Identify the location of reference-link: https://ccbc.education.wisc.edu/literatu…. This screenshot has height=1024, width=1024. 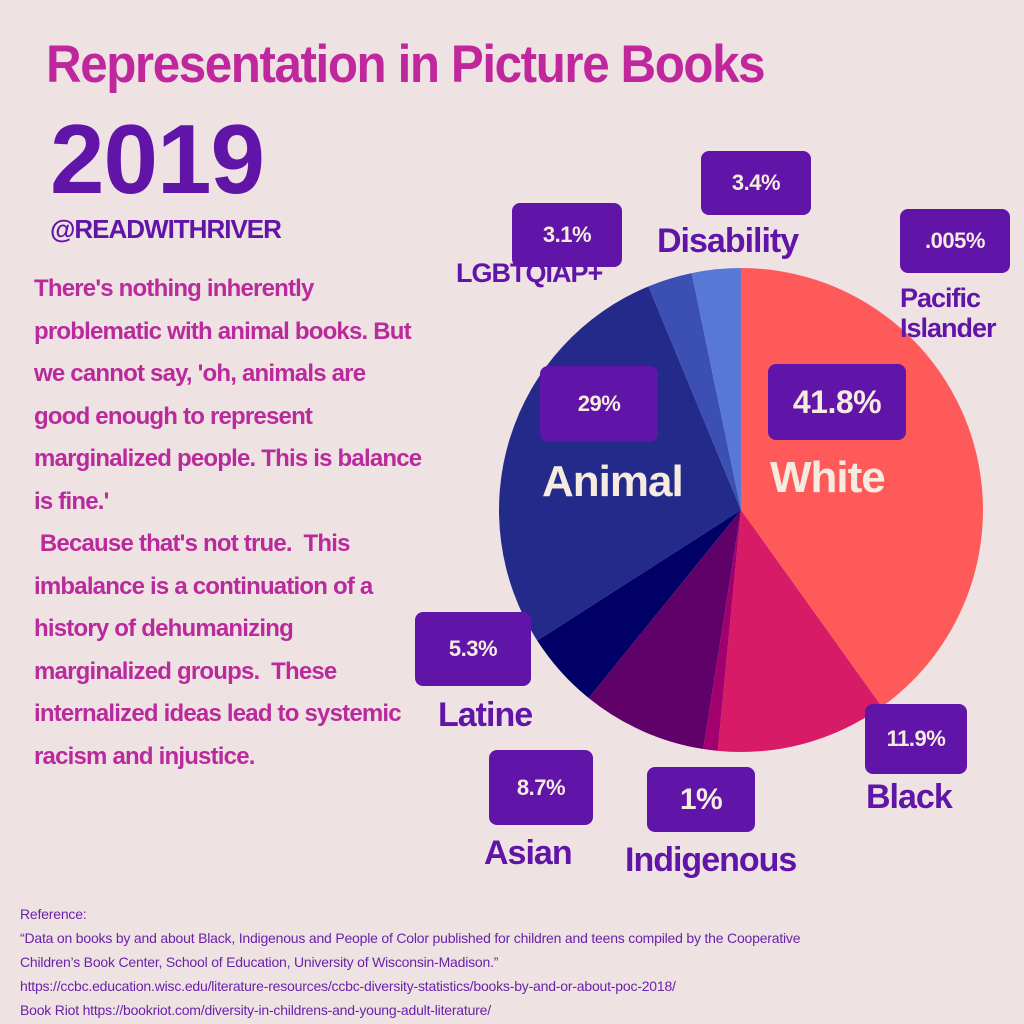
(348, 986).